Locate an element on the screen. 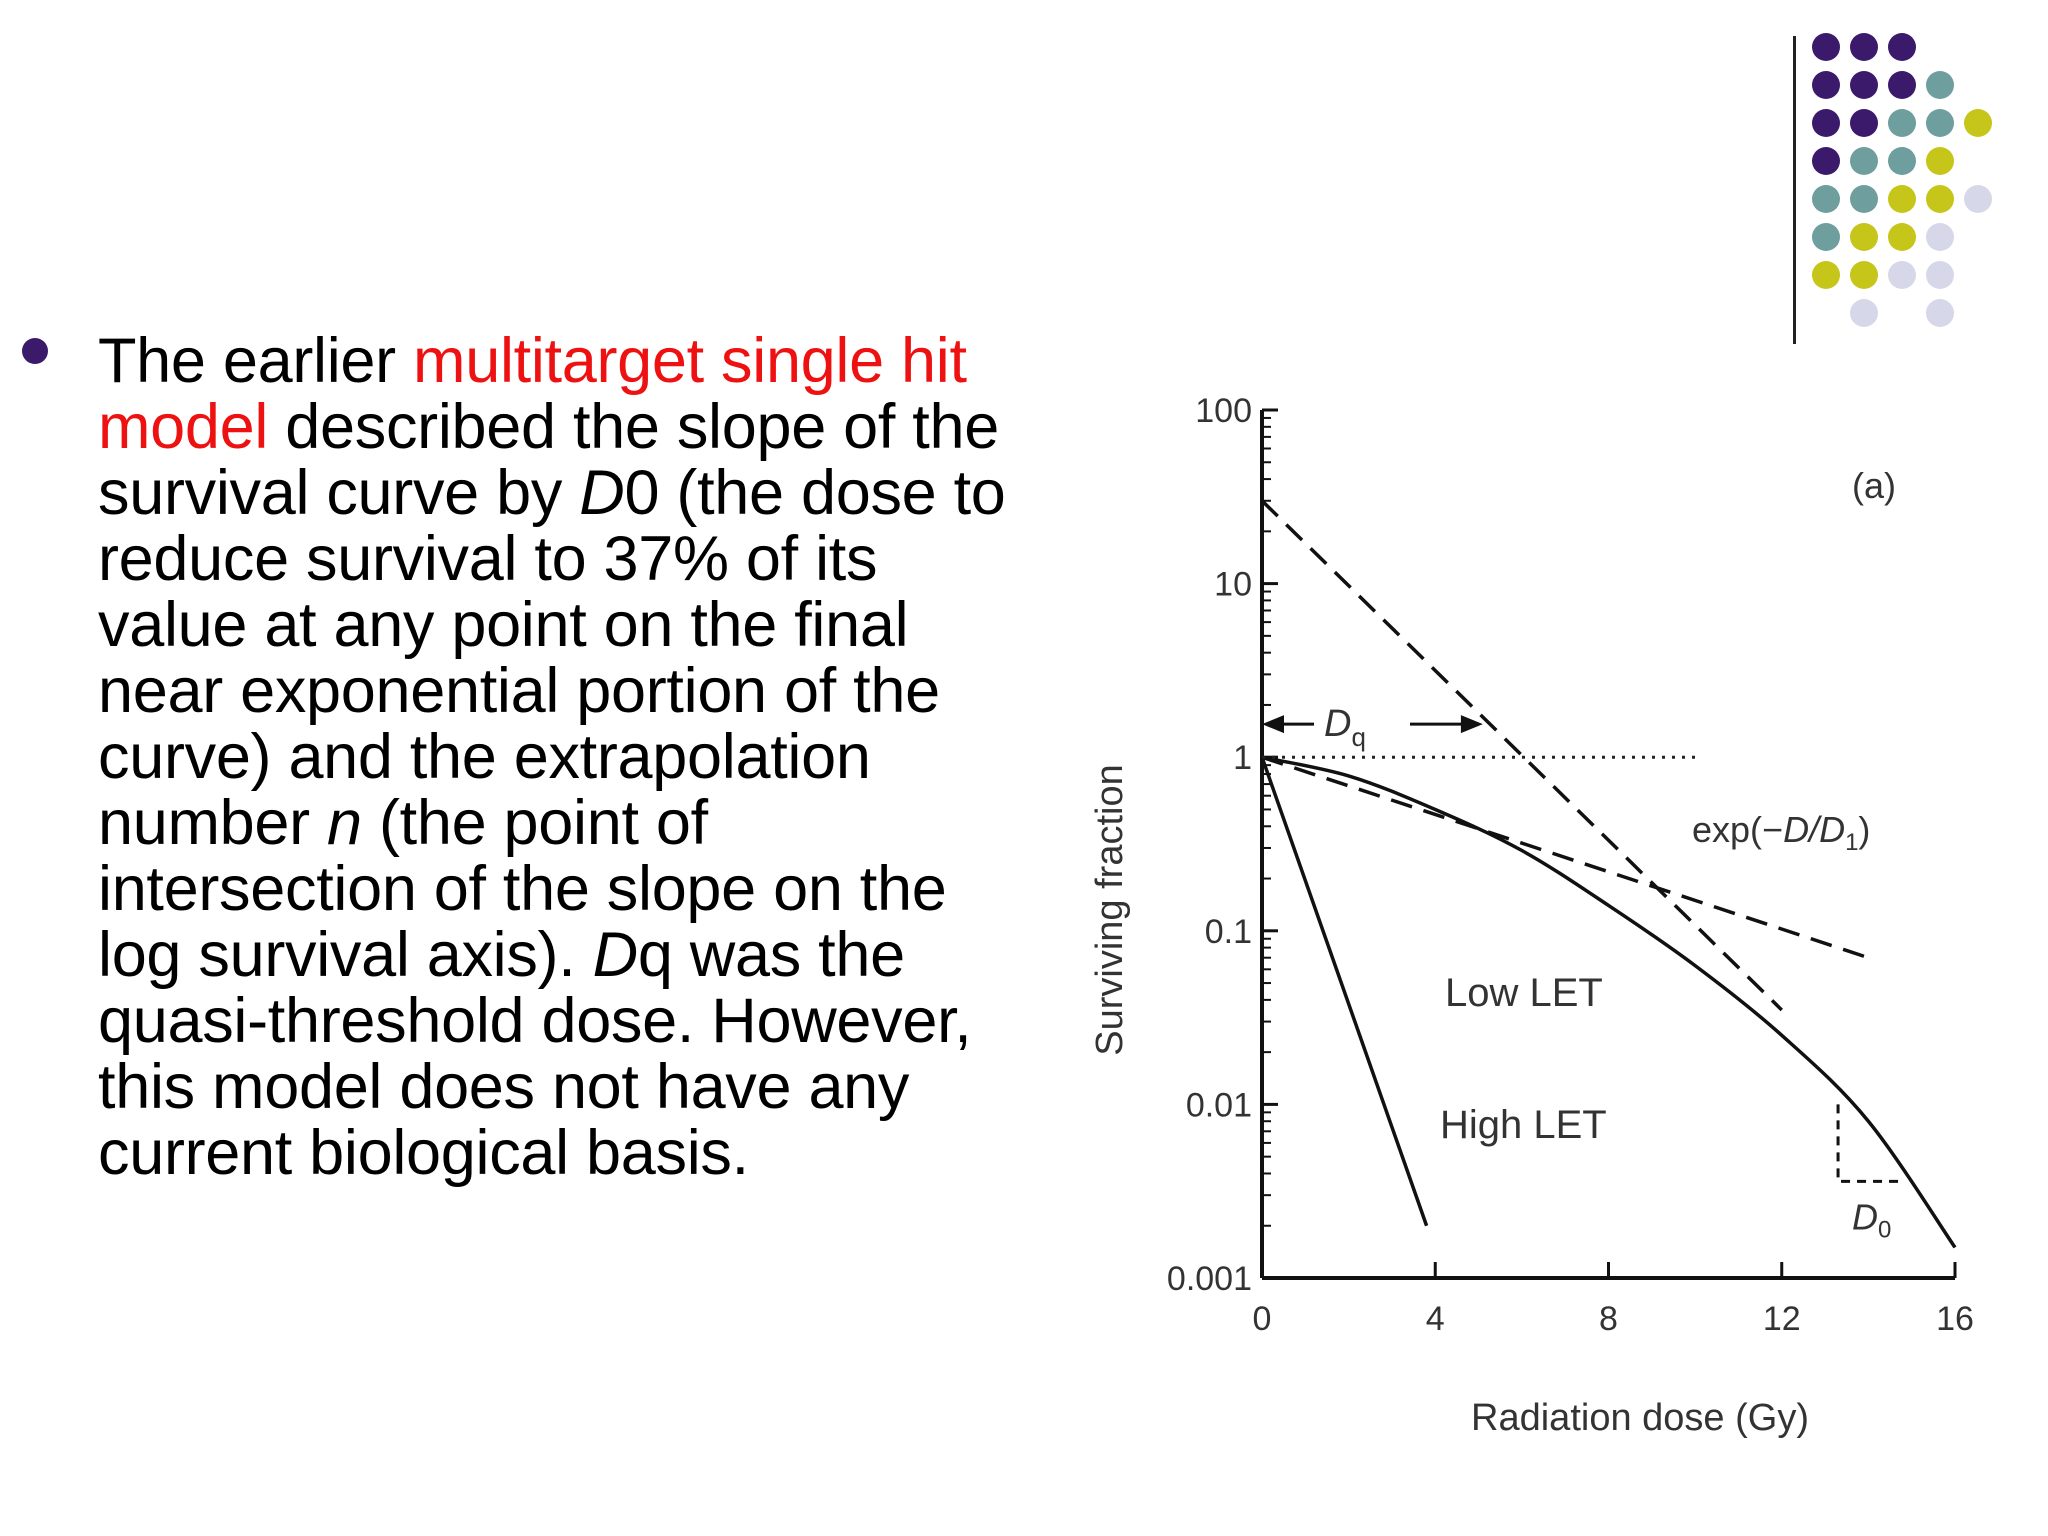 Image resolution: width=2048 pixels, height=1536 pixels. bullet-segment: multitarget single hit model is located at coordinates (532, 394).